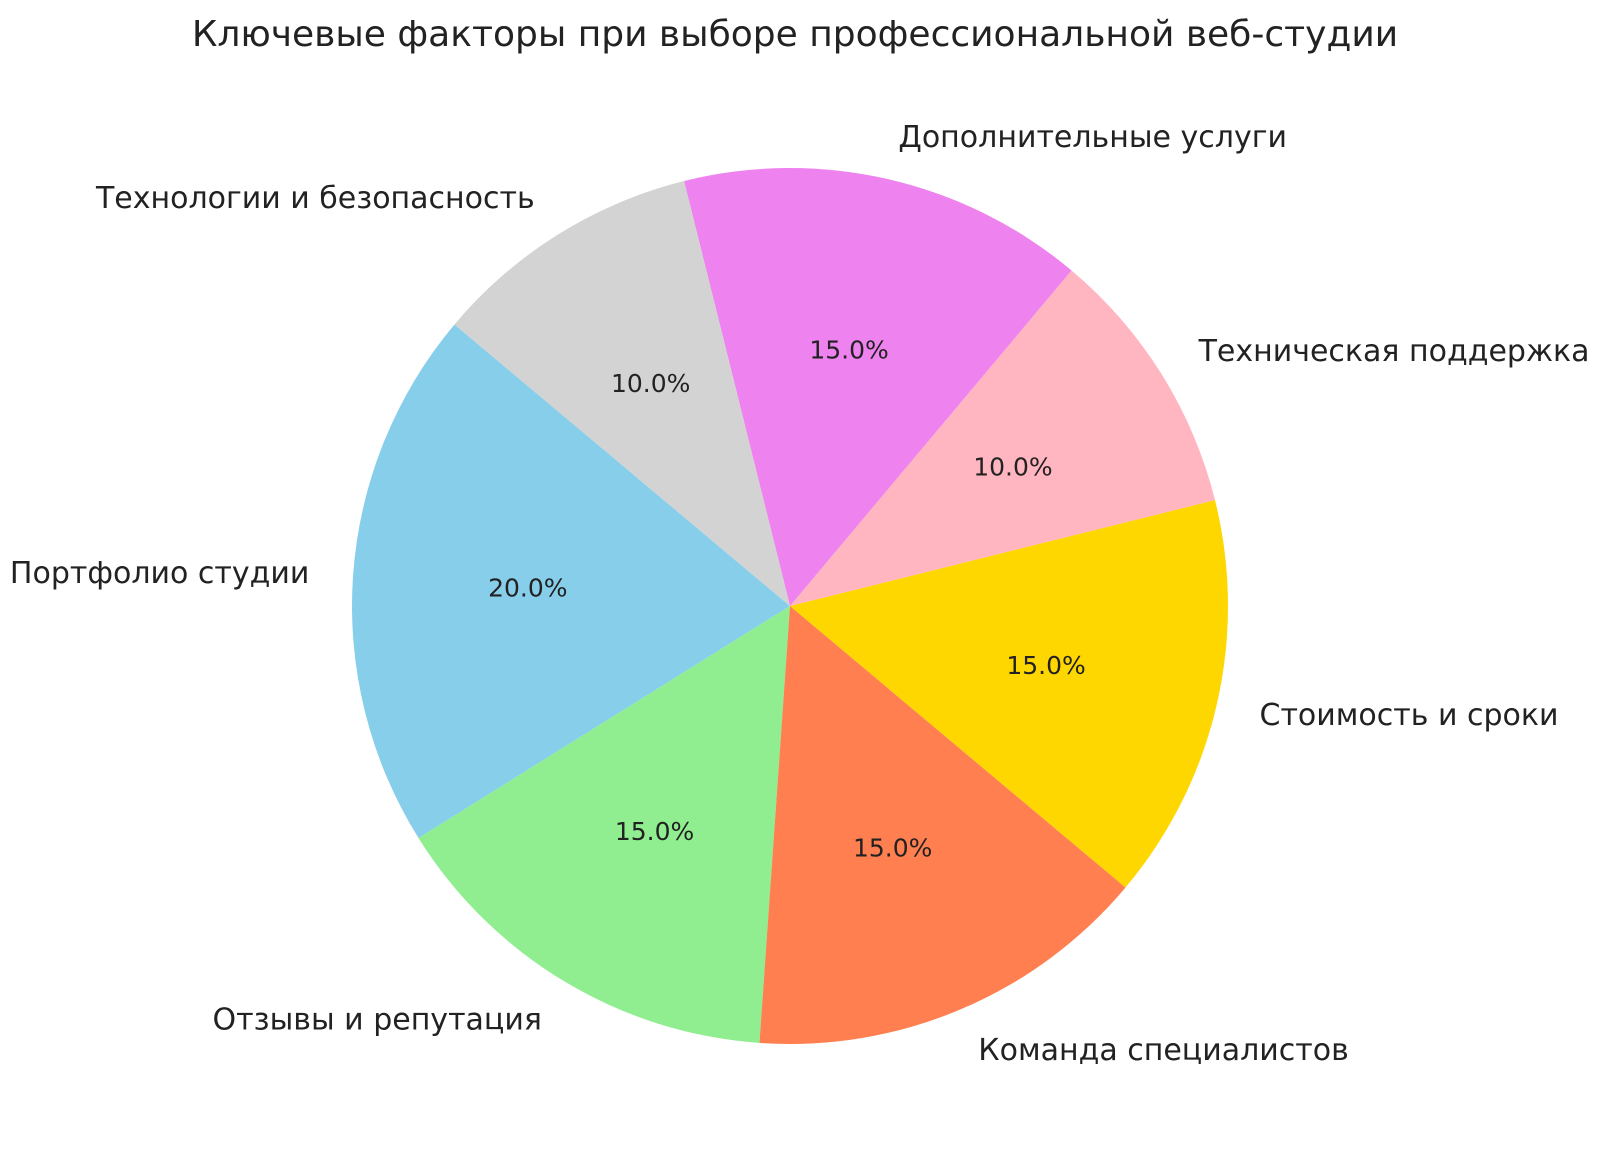  I want to click on pie-slice-label-0: Портфолио студии, so click(159, 573).